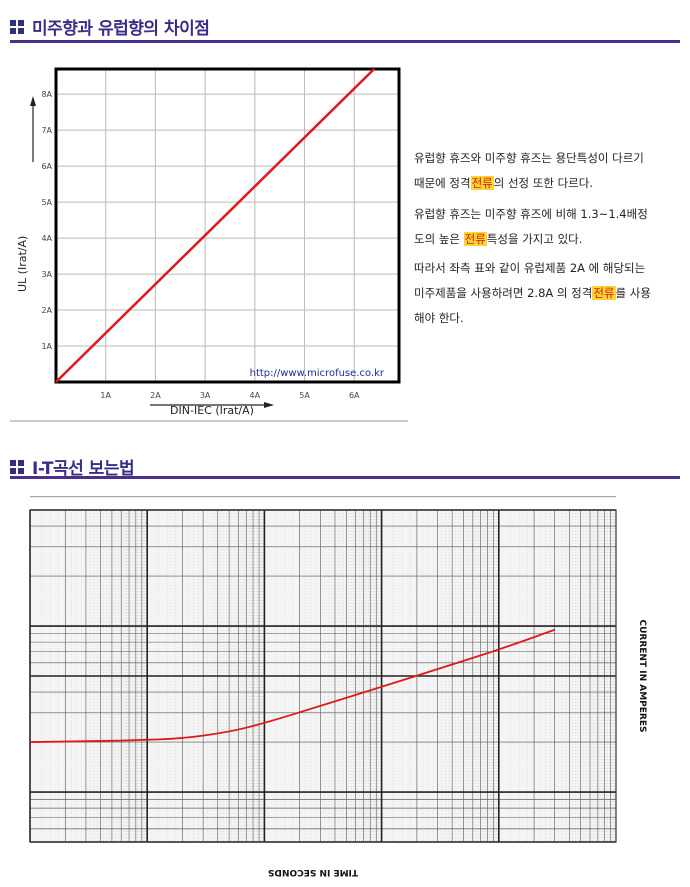 Image resolution: width=690 pixels, height=887 pixels. I want to click on x-tick-label: 2A, so click(155, 395).